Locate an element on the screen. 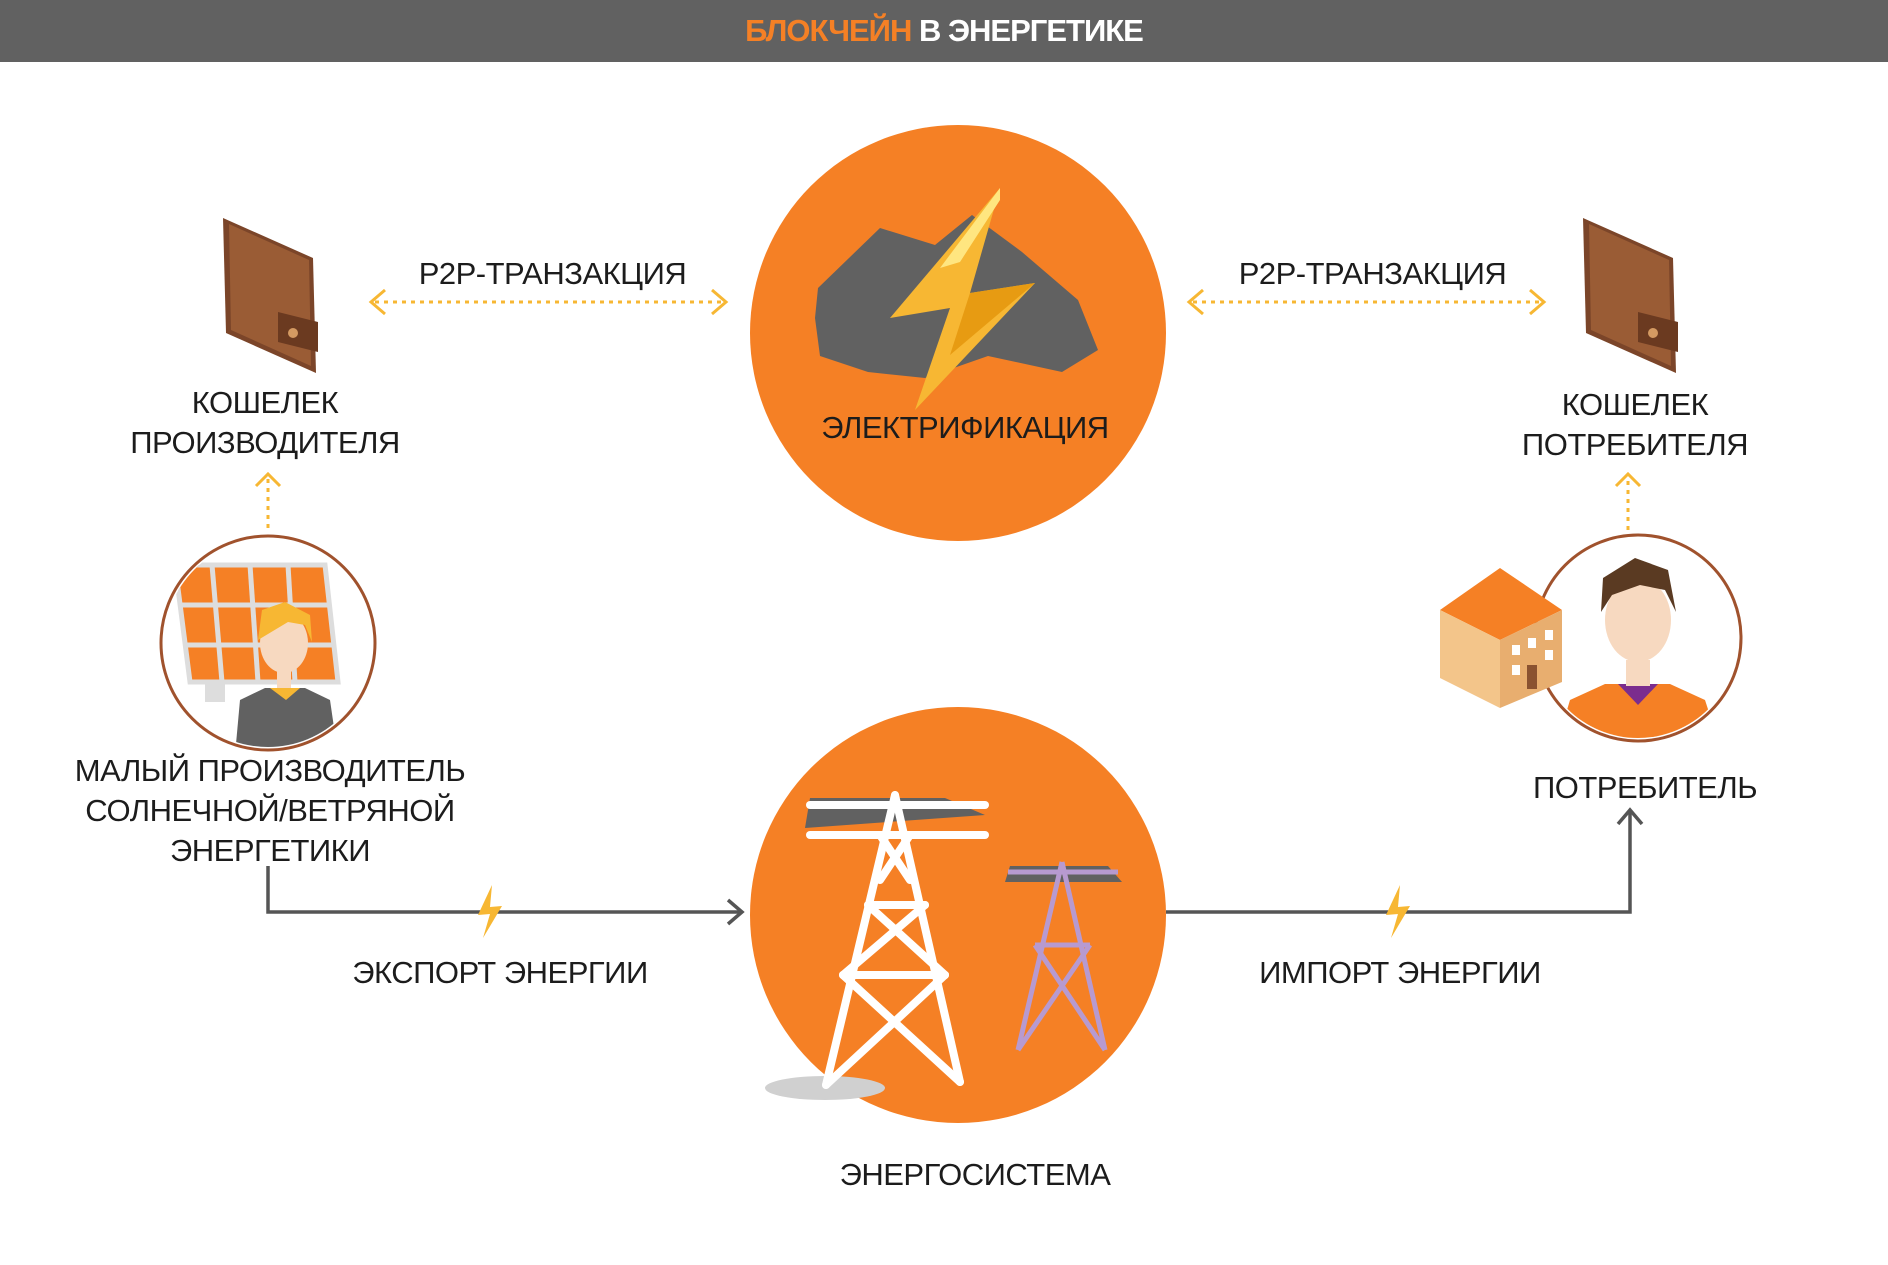 Image resolution: width=1888 pixels, height=1265 pixels. export-label: ЭКСПОРТ ЭНЕРГИИ is located at coordinates (500, 972).